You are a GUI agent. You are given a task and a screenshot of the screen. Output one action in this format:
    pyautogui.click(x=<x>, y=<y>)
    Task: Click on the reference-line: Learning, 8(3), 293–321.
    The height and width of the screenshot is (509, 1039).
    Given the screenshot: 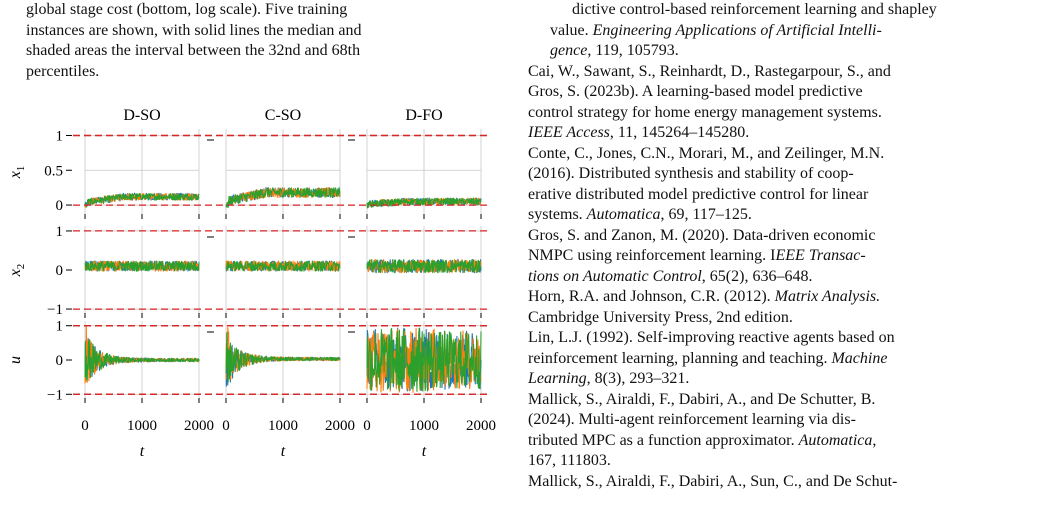 What is the action you would take?
    pyautogui.click(x=609, y=378)
    